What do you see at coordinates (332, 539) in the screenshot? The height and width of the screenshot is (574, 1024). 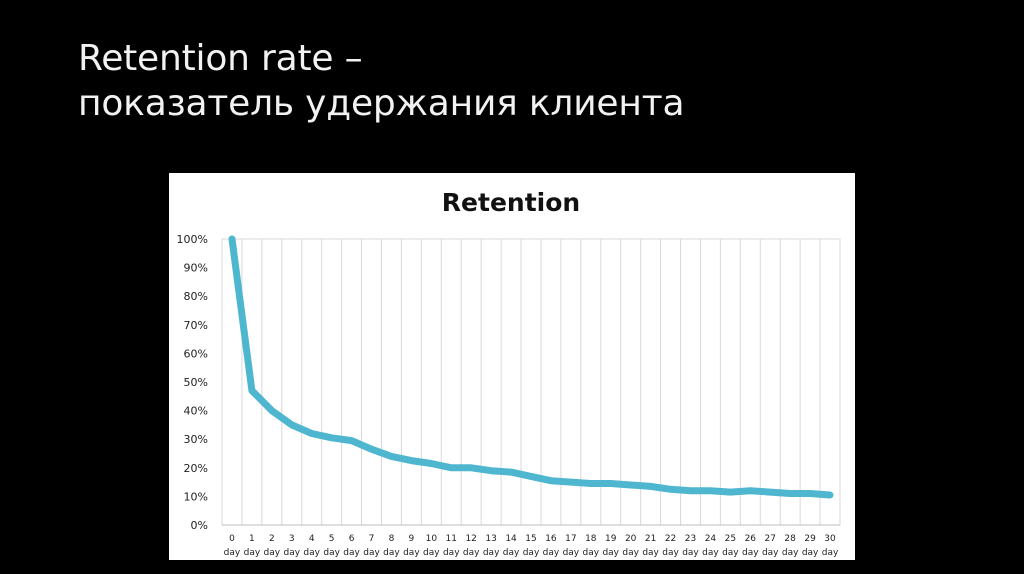 I see `x-tick-label: 5` at bounding box center [332, 539].